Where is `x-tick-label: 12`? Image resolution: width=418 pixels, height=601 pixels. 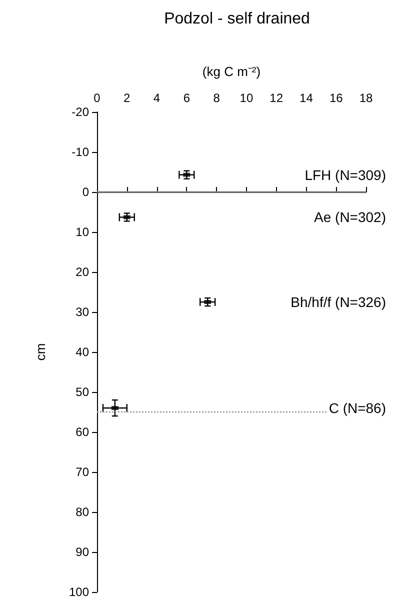
x-tick-label: 12 is located at coordinates (277, 98).